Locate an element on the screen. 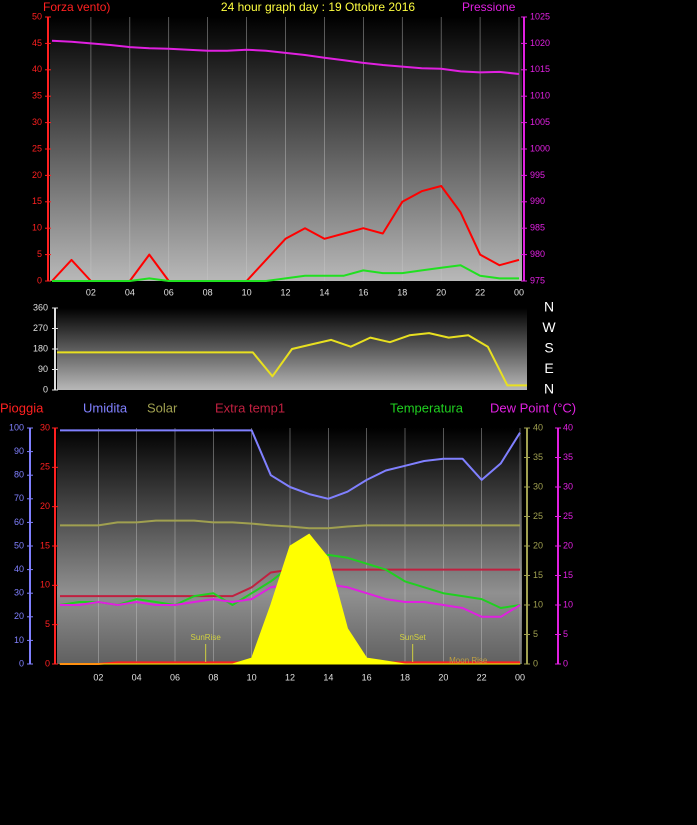  y-tick-label: E is located at coordinates (548, 368).